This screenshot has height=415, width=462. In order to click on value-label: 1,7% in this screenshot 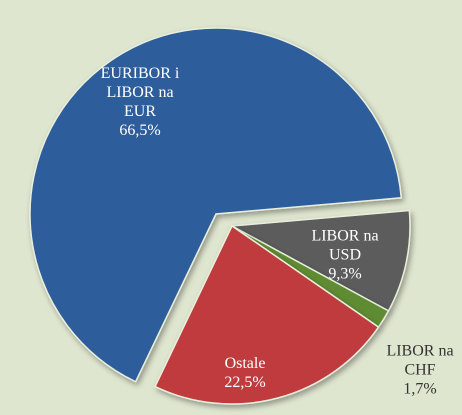, I will do `click(420, 389)`.